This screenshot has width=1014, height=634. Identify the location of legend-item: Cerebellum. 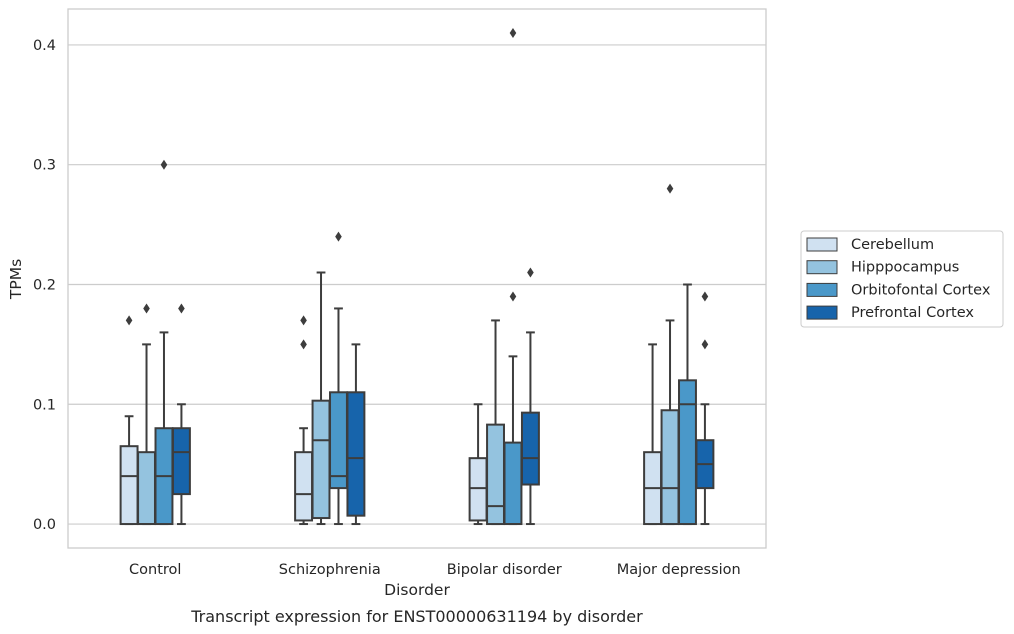
(870, 245).